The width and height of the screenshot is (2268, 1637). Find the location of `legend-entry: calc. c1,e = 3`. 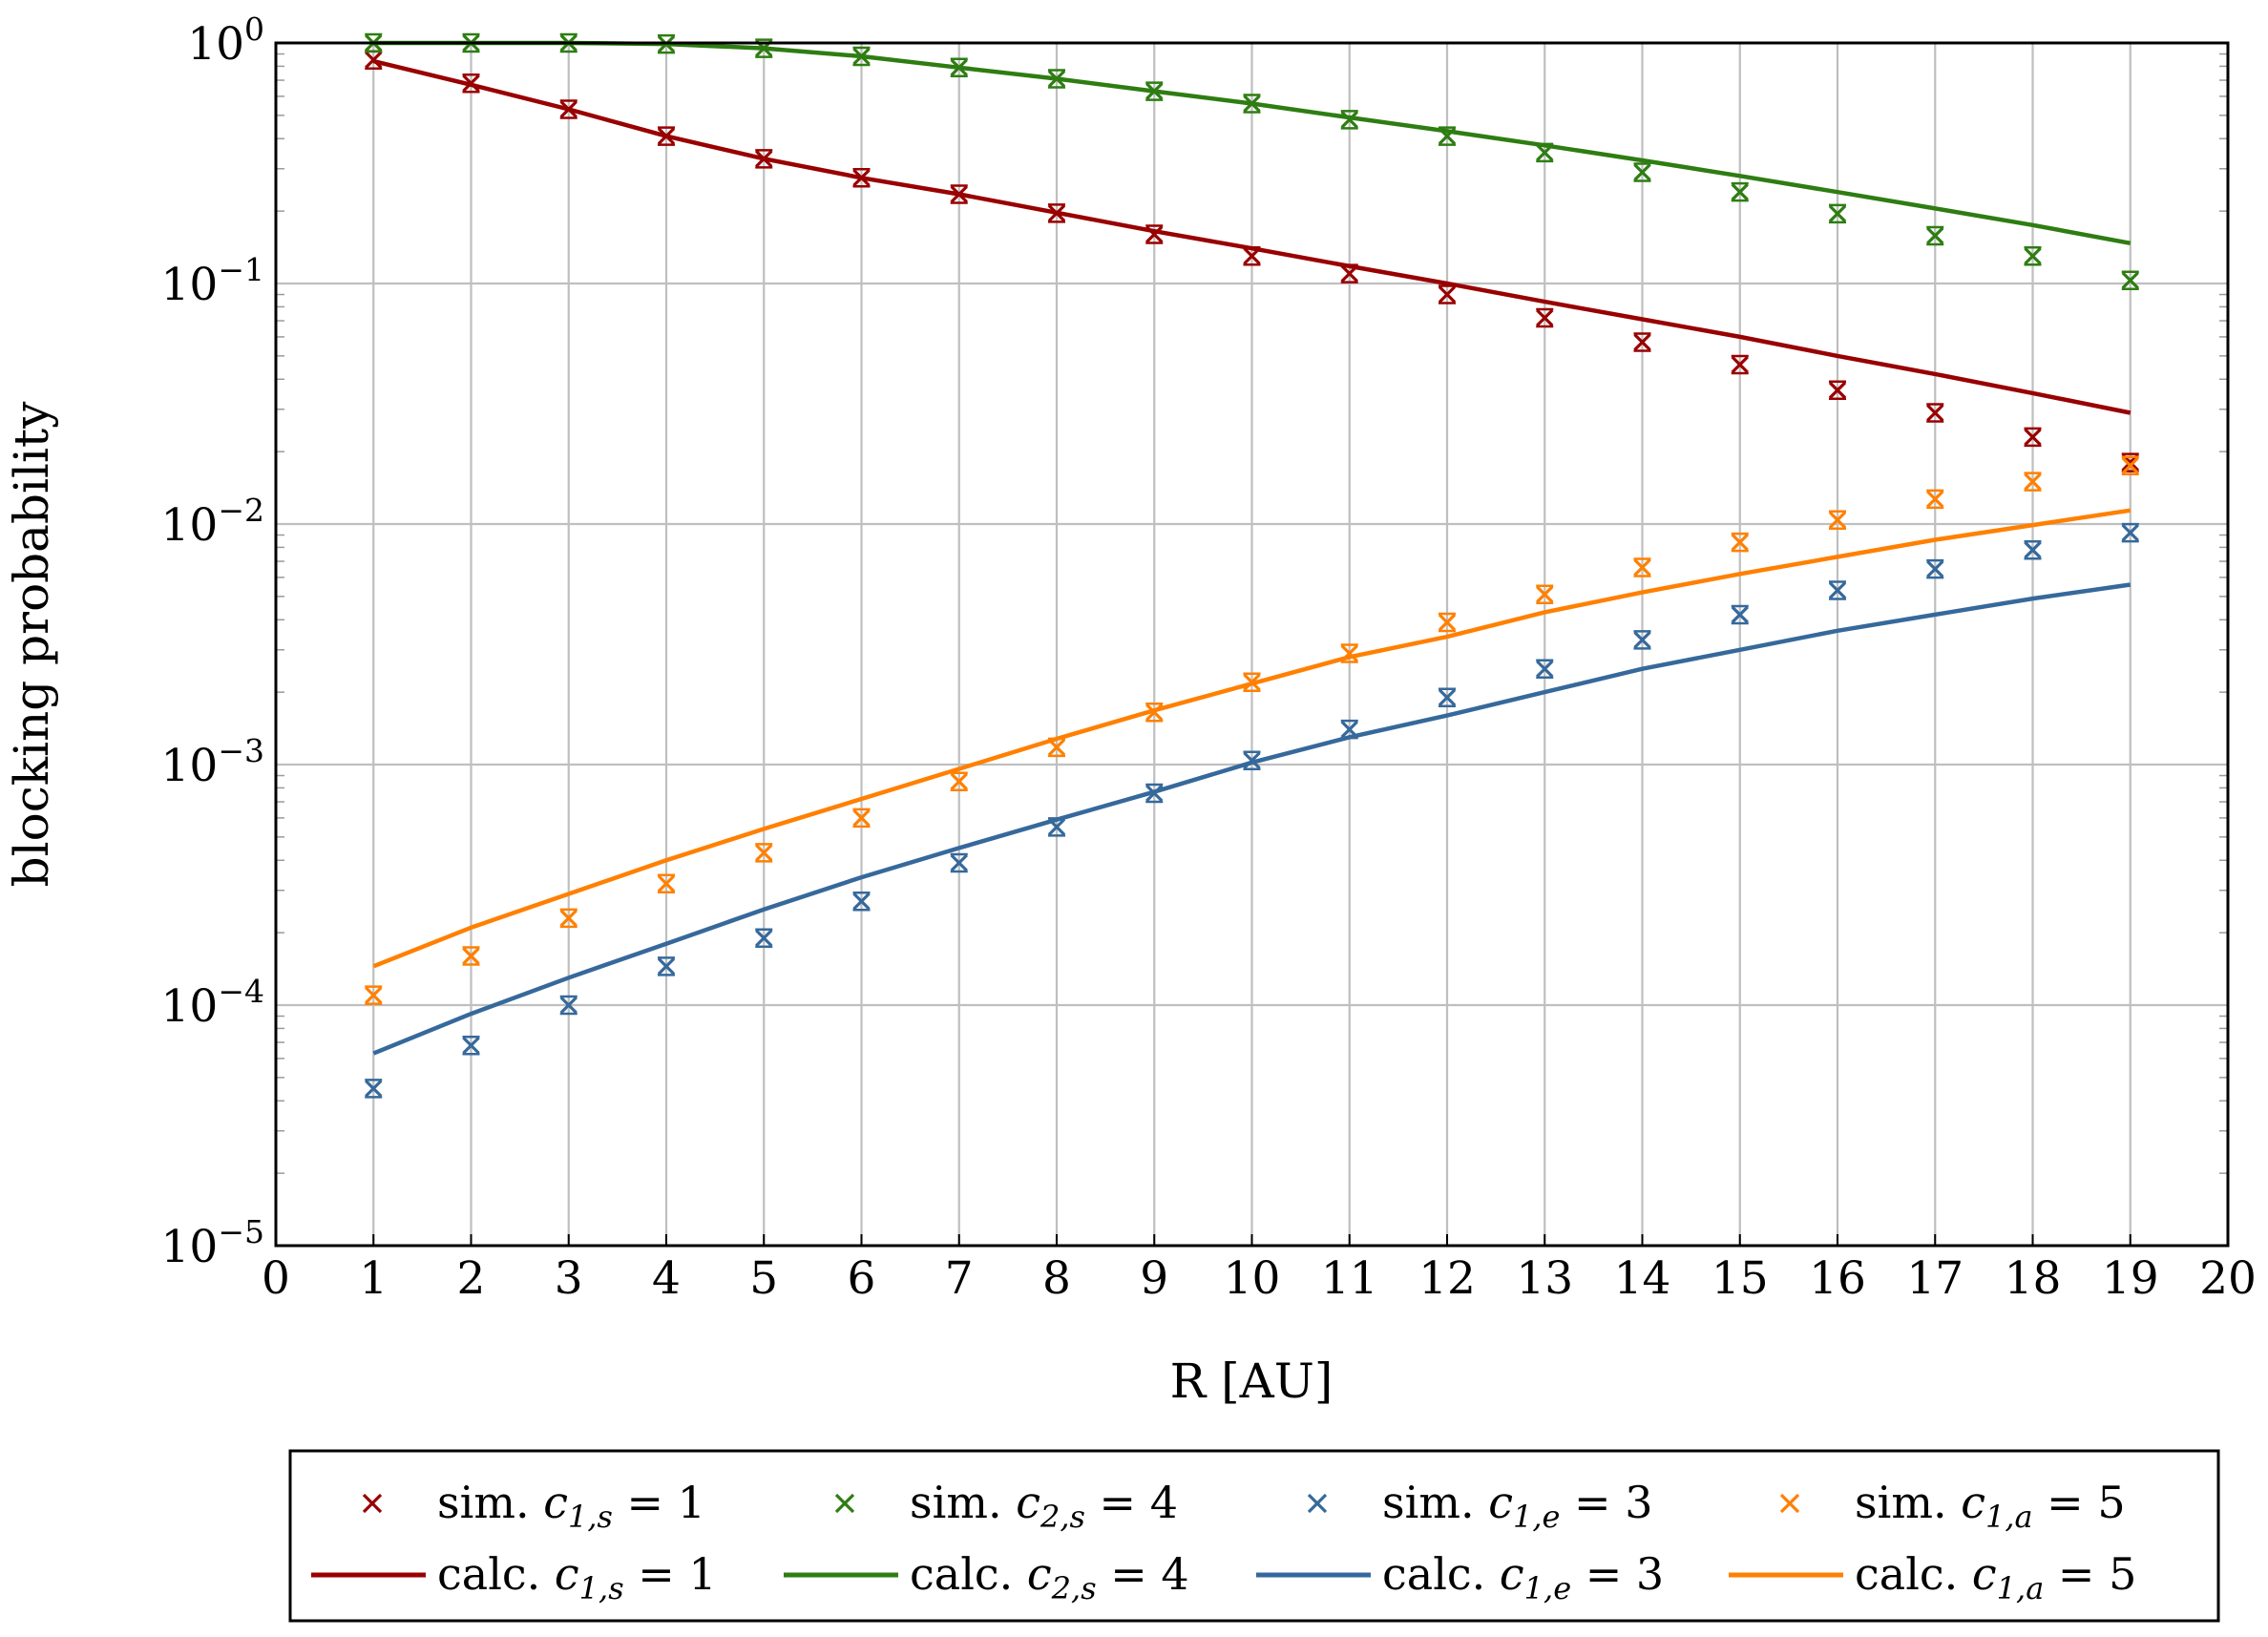

legend-entry: calc. c1,e = 3 is located at coordinates (1460, 1577).